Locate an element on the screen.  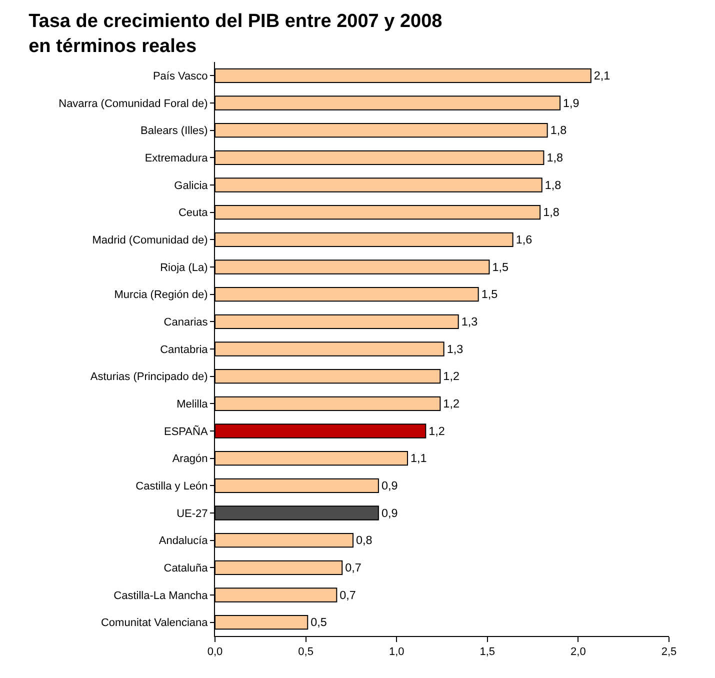
y-tick-label: UE-27 is located at coordinates (192, 514).